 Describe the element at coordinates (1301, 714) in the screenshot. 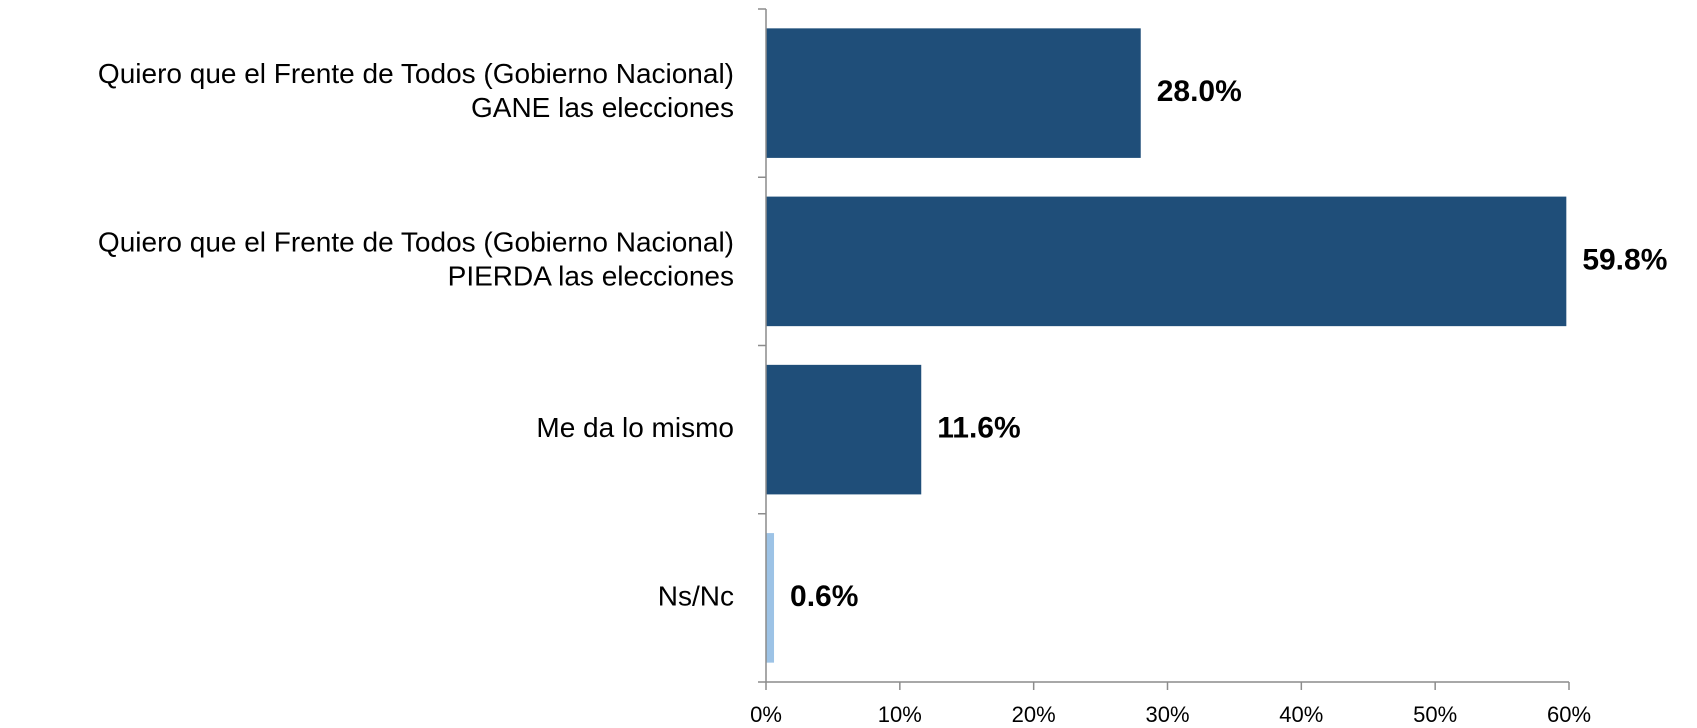

I see `x-tick-label: 40%` at that location.